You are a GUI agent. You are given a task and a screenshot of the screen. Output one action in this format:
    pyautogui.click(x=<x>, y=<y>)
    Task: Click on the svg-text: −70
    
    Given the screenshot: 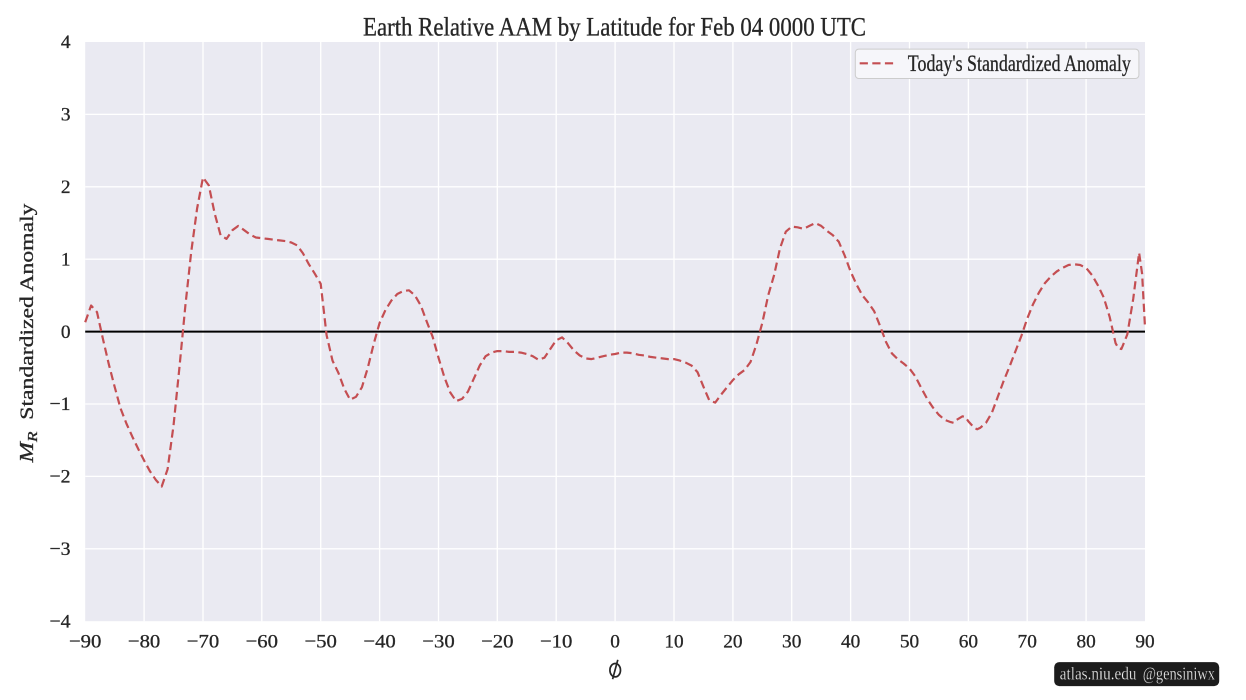 What is the action you would take?
    pyautogui.click(x=203, y=642)
    